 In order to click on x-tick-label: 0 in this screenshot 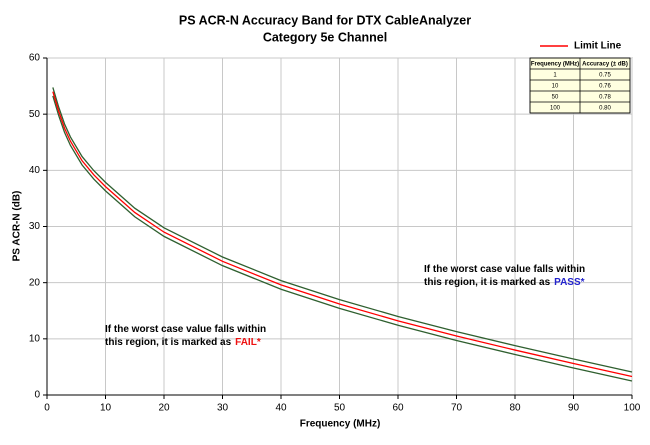, I will do `click(47, 408)`.